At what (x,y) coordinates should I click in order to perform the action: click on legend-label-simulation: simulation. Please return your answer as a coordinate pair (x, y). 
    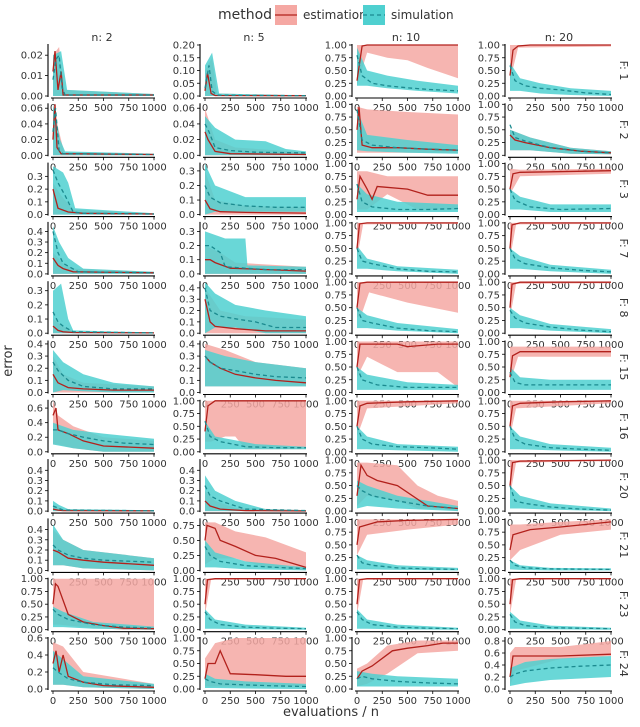
    Looking at the image, I should click on (422, 15).